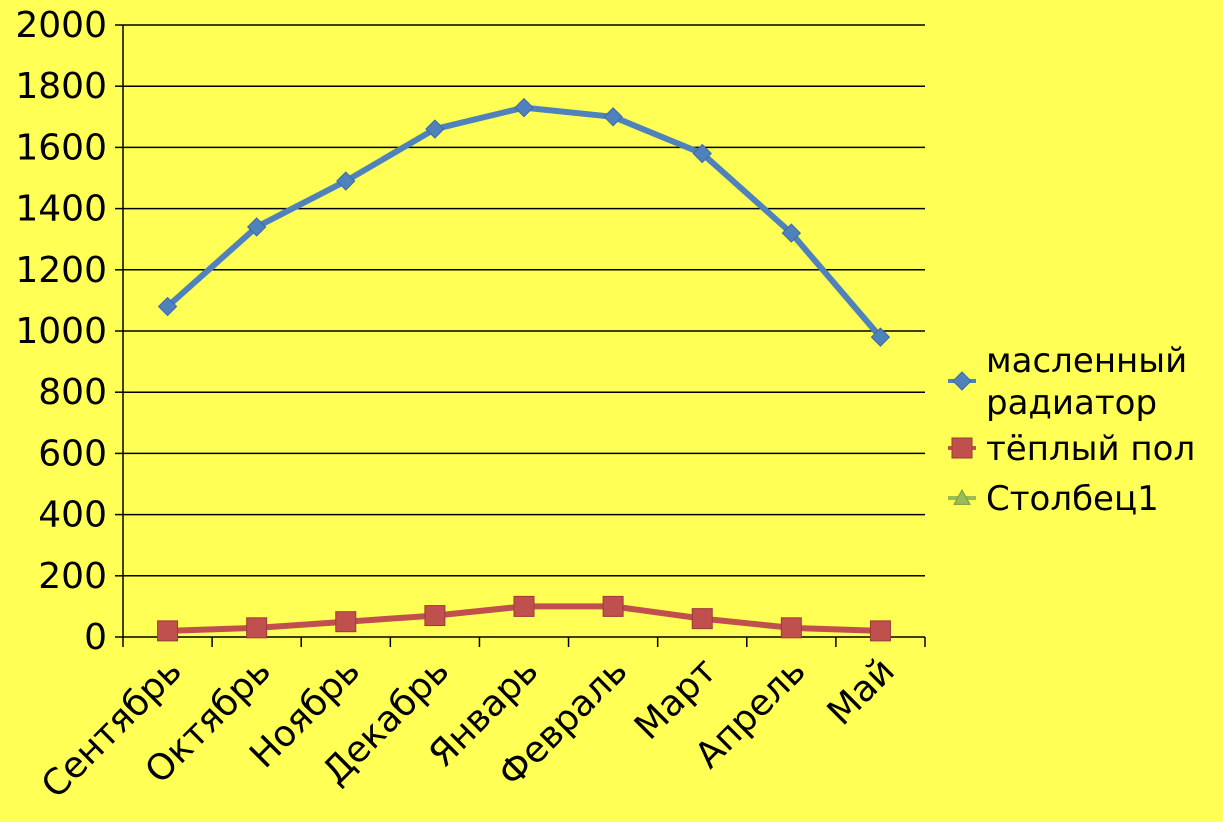  I want to click on legend-label: тёплый пол, so click(1090, 449).